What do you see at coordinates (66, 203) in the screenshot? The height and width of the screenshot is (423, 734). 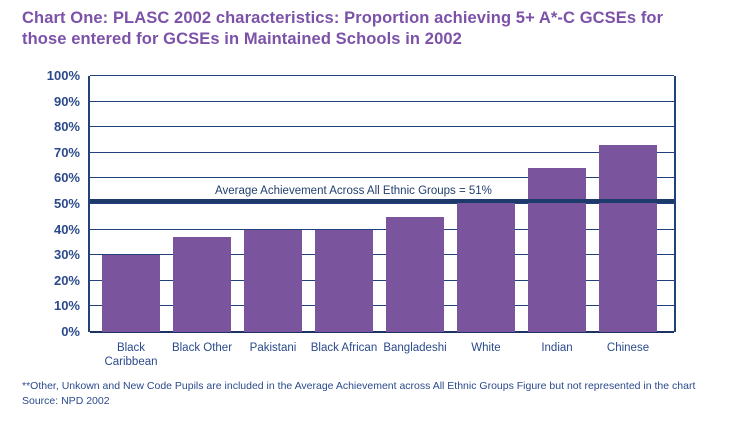 I see `y-axis-tick-label-50: 50%` at bounding box center [66, 203].